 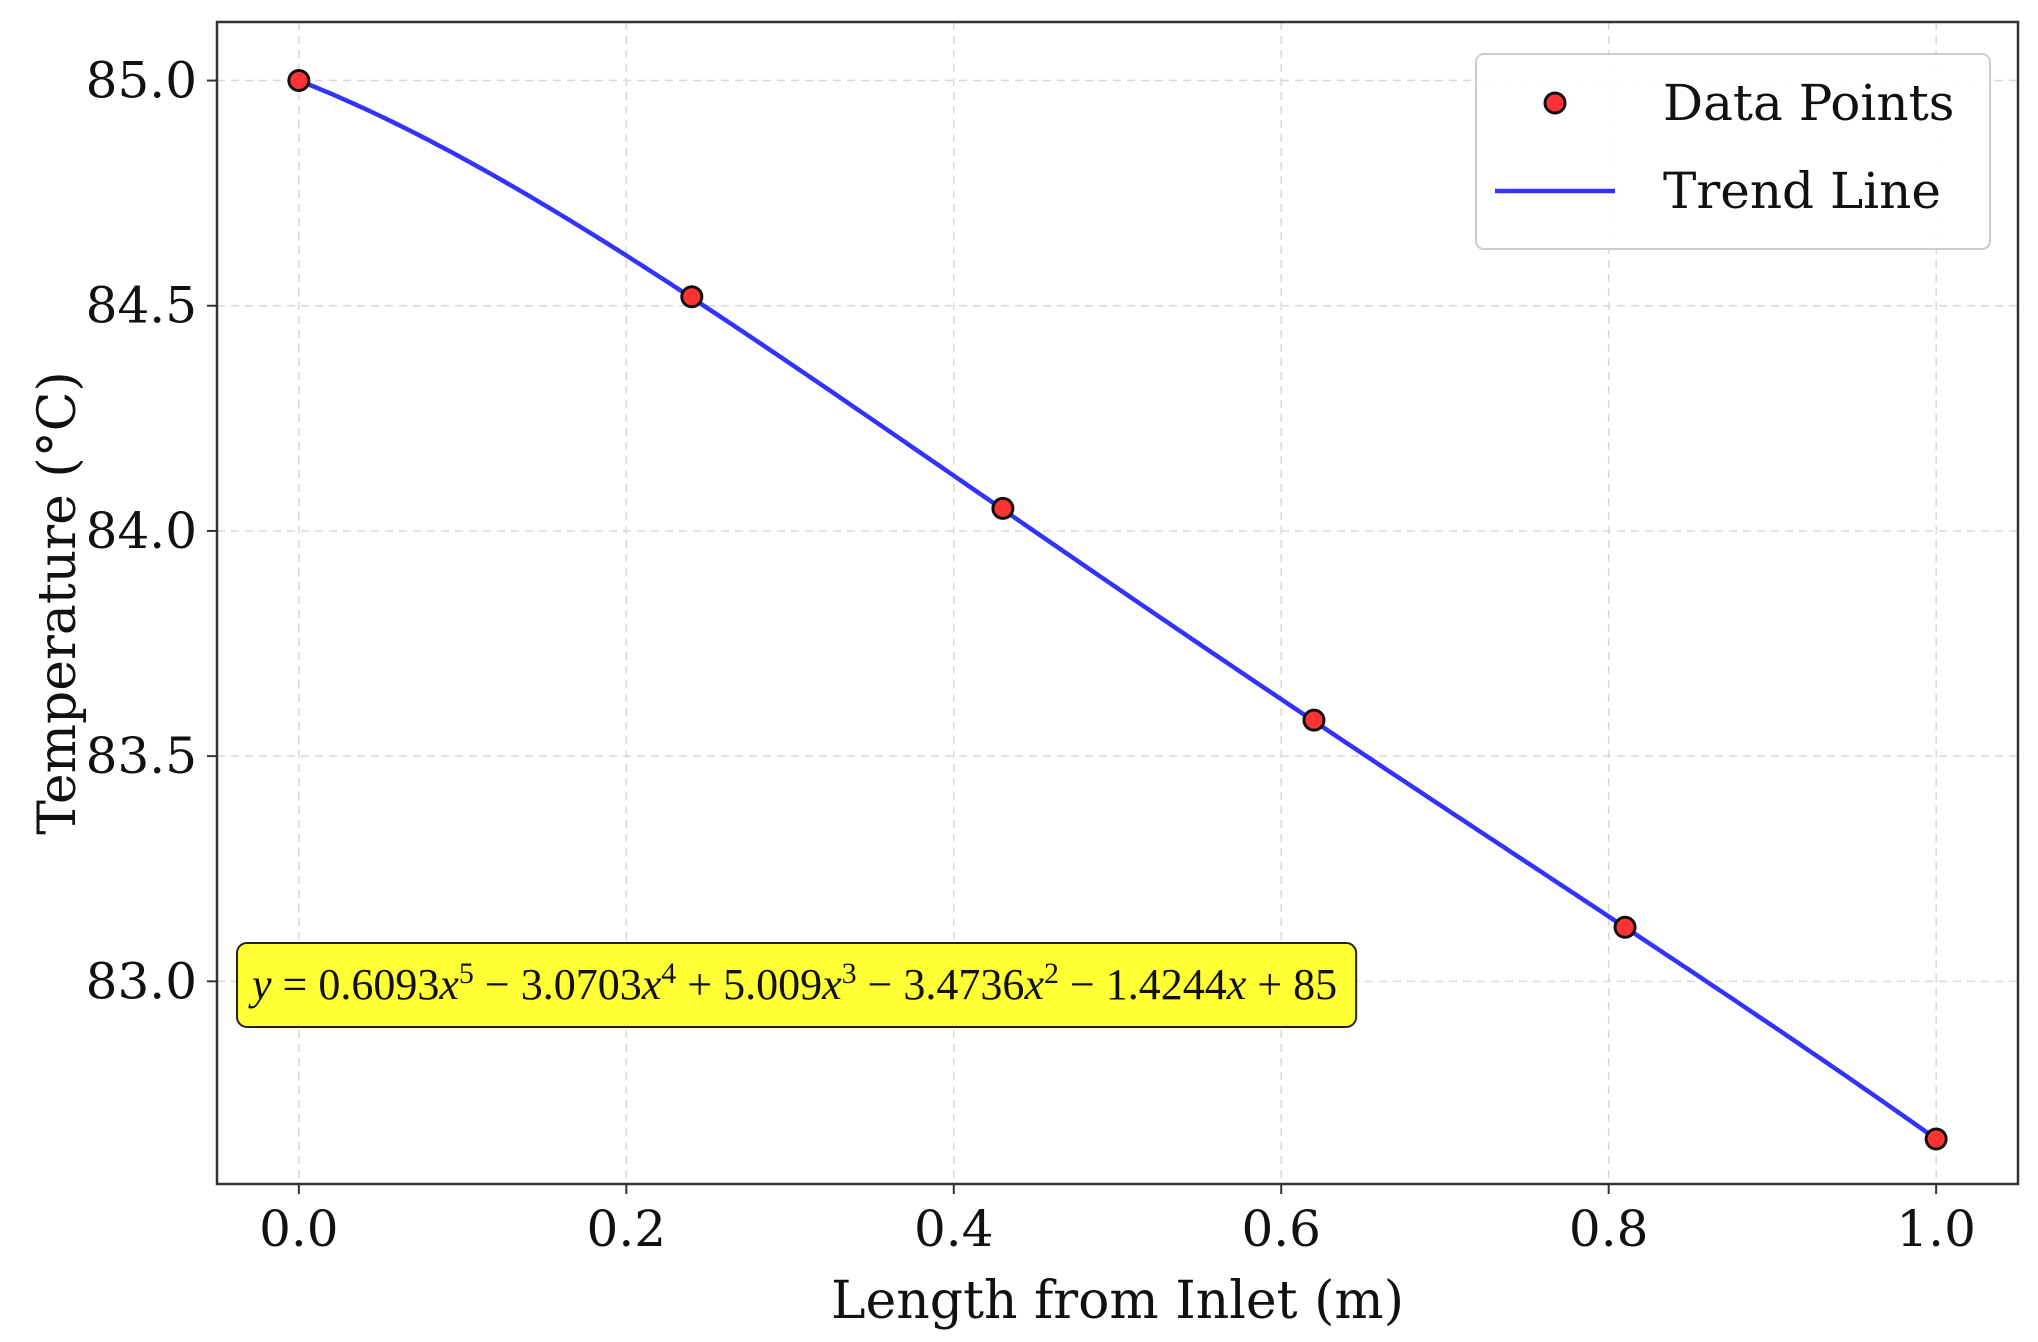 What do you see at coordinates (141, 531) in the screenshot?
I see `y-tick-label: 84.0` at bounding box center [141, 531].